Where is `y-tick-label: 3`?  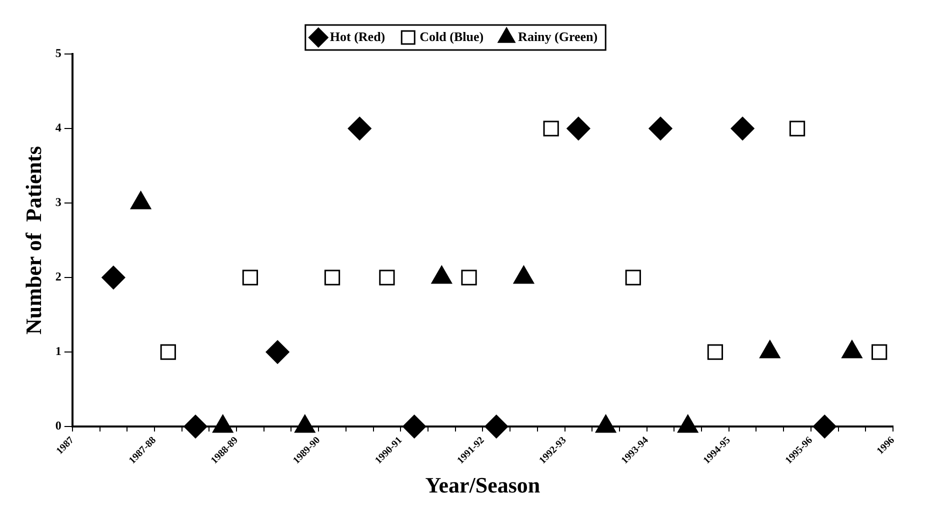 y-tick-label: 3 is located at coordinates (58, 202).